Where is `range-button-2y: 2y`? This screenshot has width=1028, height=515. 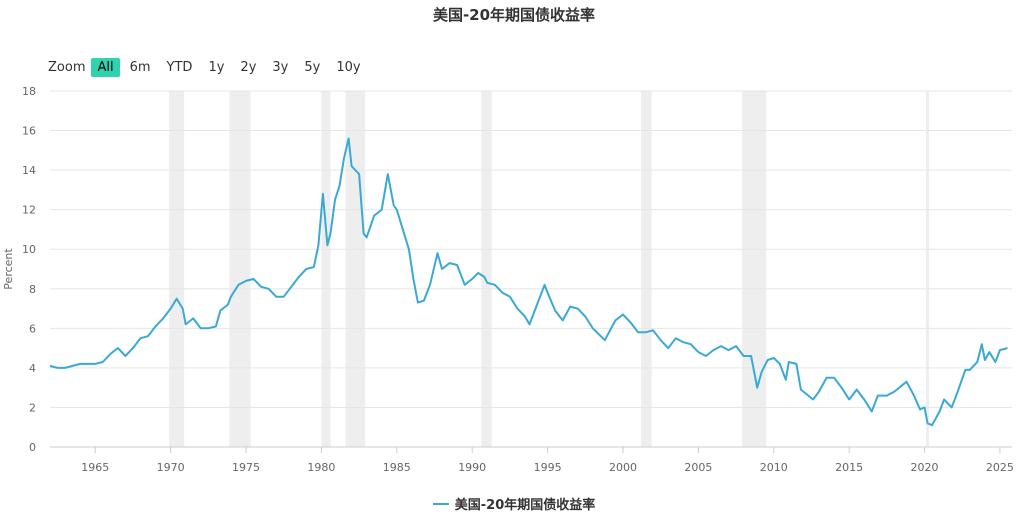 range-button-2y: 2y is located at coordinates (248, 67).